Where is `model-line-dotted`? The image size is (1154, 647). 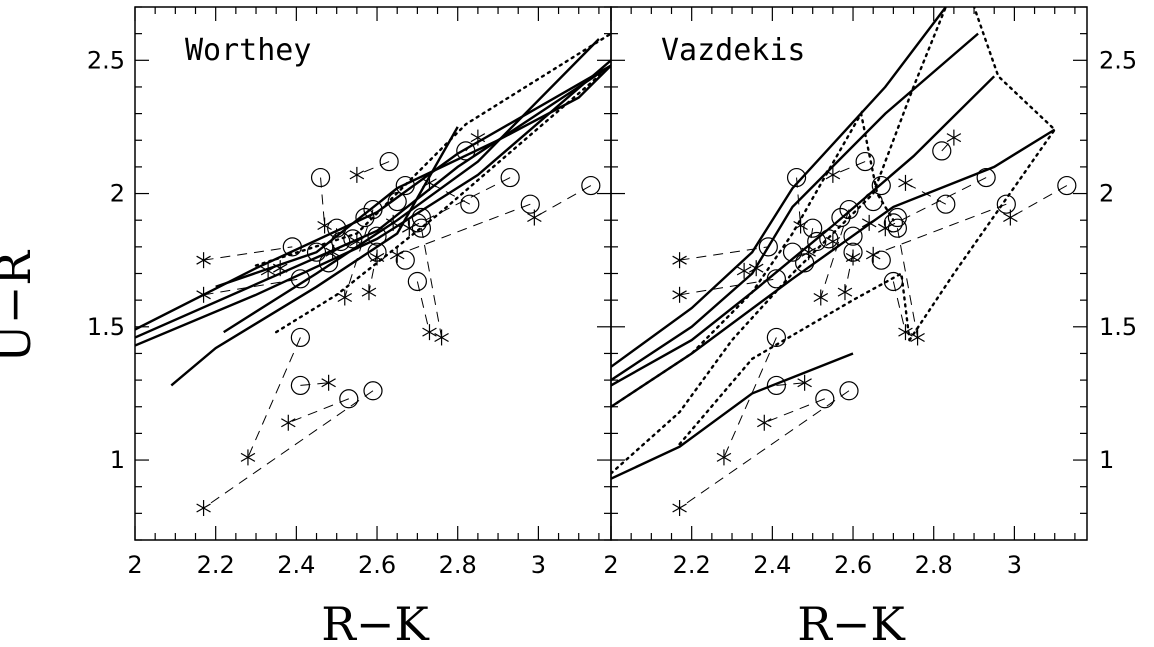 model-line-dotted is located at coordinates (443, 199).